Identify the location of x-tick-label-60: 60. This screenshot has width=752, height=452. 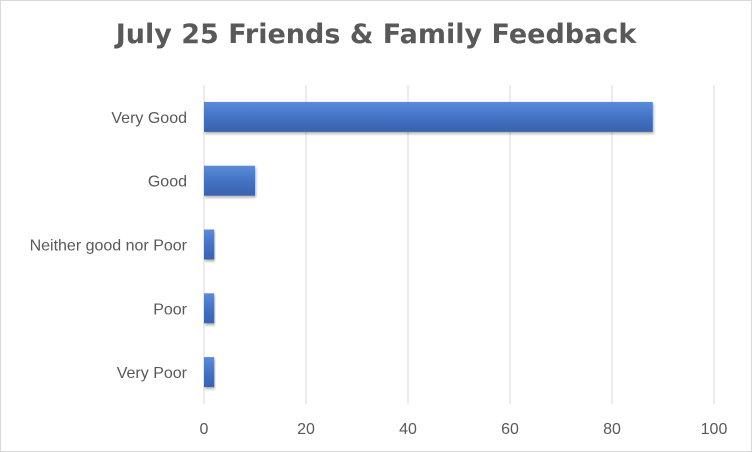
(510, 429).